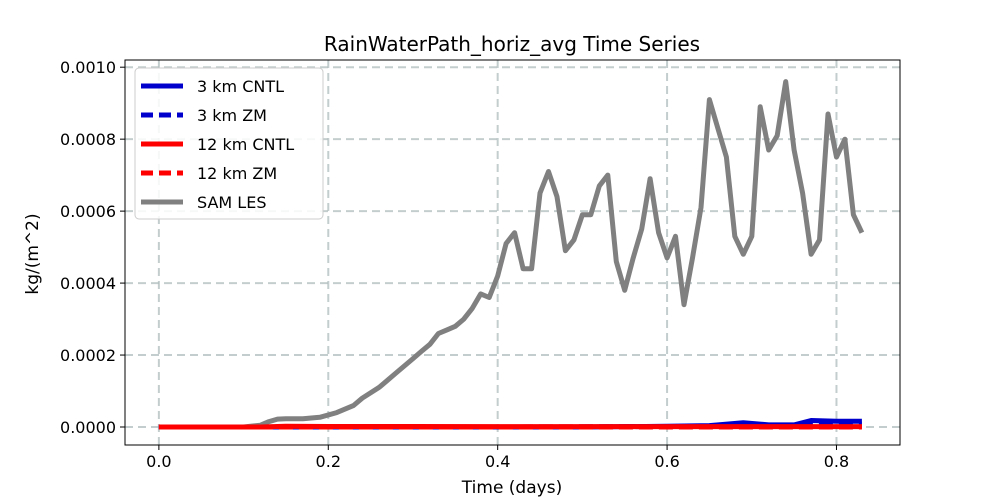 The image size is (1000, 500). I want to click on chart-title: RainWaterPath_horiz_avg Time Series, so click(512, 44).